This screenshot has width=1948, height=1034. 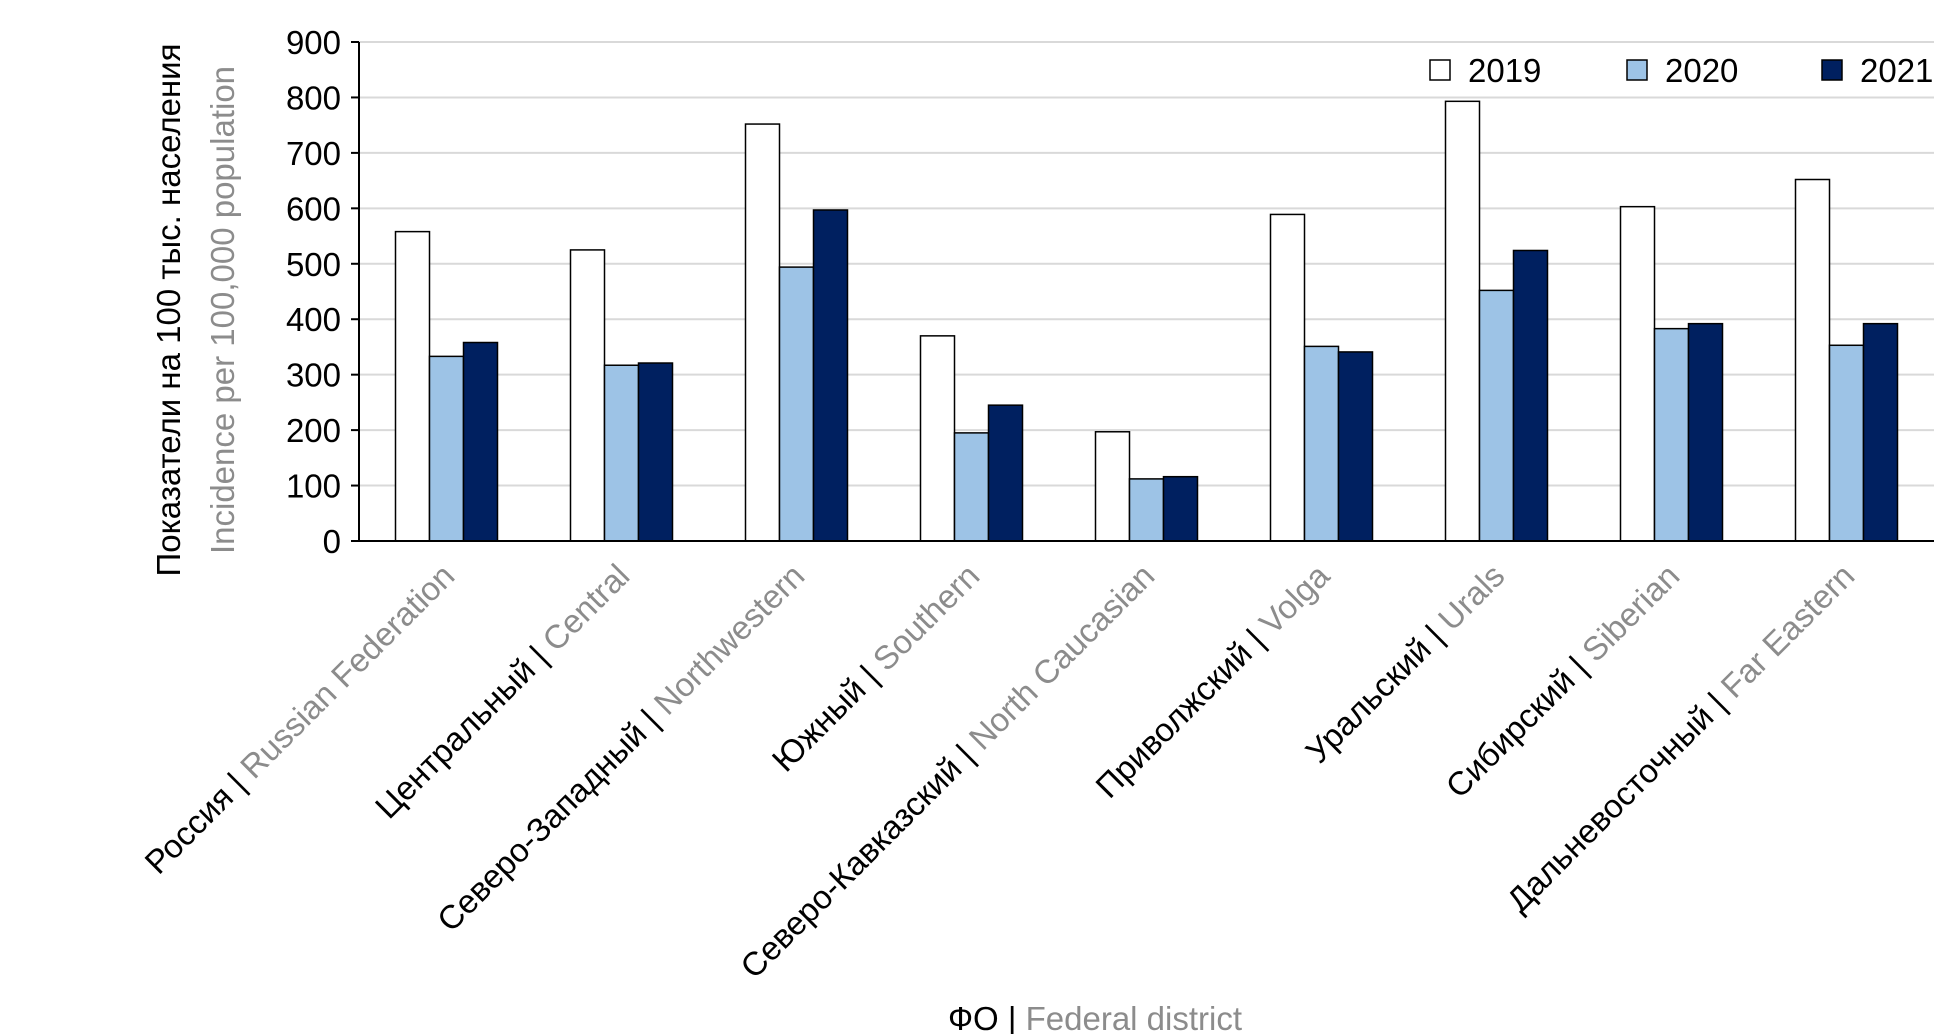 What do you see at coordinates (1471, 597) in the screenshot?
I see `x-tick-label-en: Urals` at bounding box center [1471, 597].